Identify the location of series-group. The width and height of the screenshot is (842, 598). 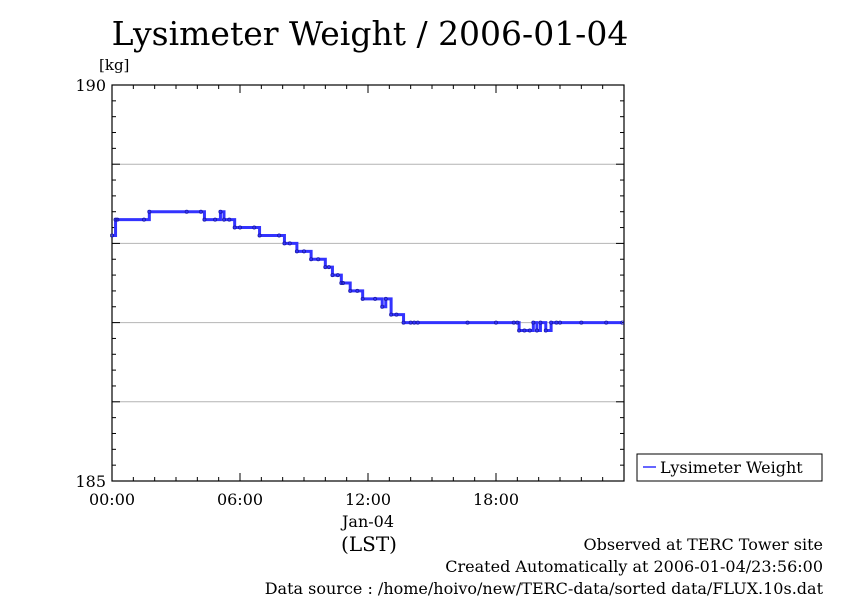
(367, 271).